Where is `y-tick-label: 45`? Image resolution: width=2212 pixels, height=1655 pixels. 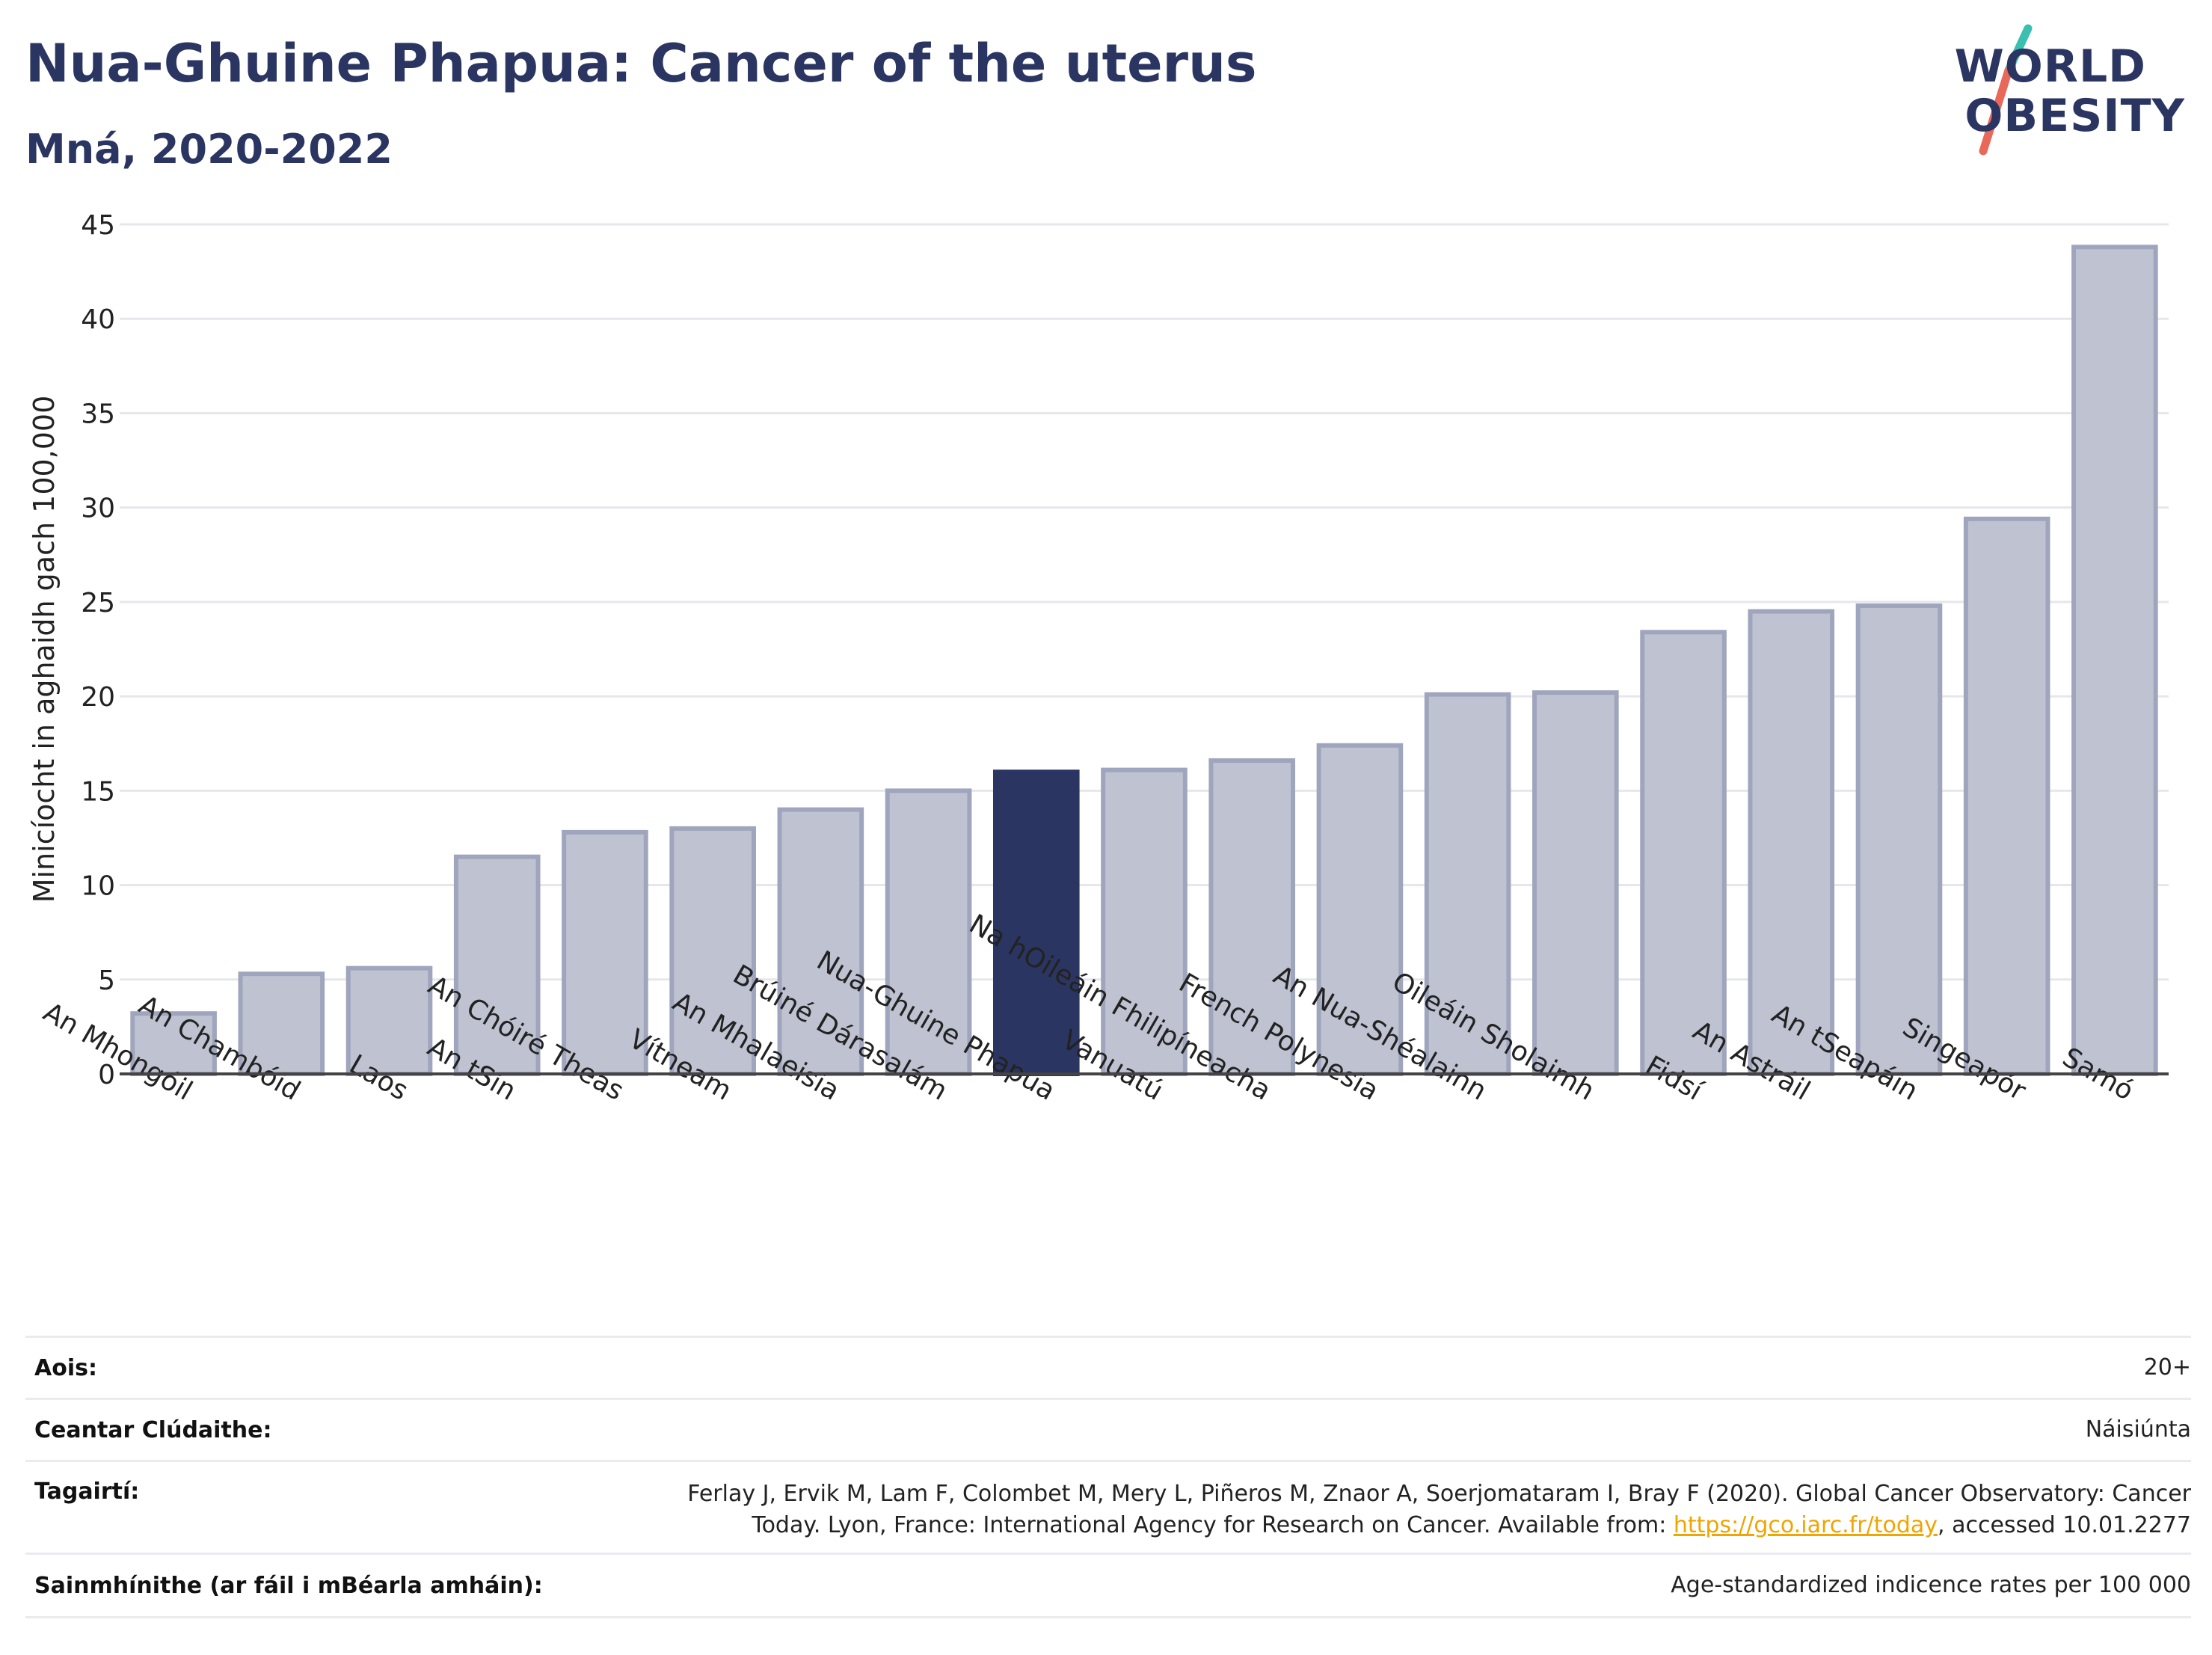
y-tick-label: 45 is located at coordinates (98, 225).